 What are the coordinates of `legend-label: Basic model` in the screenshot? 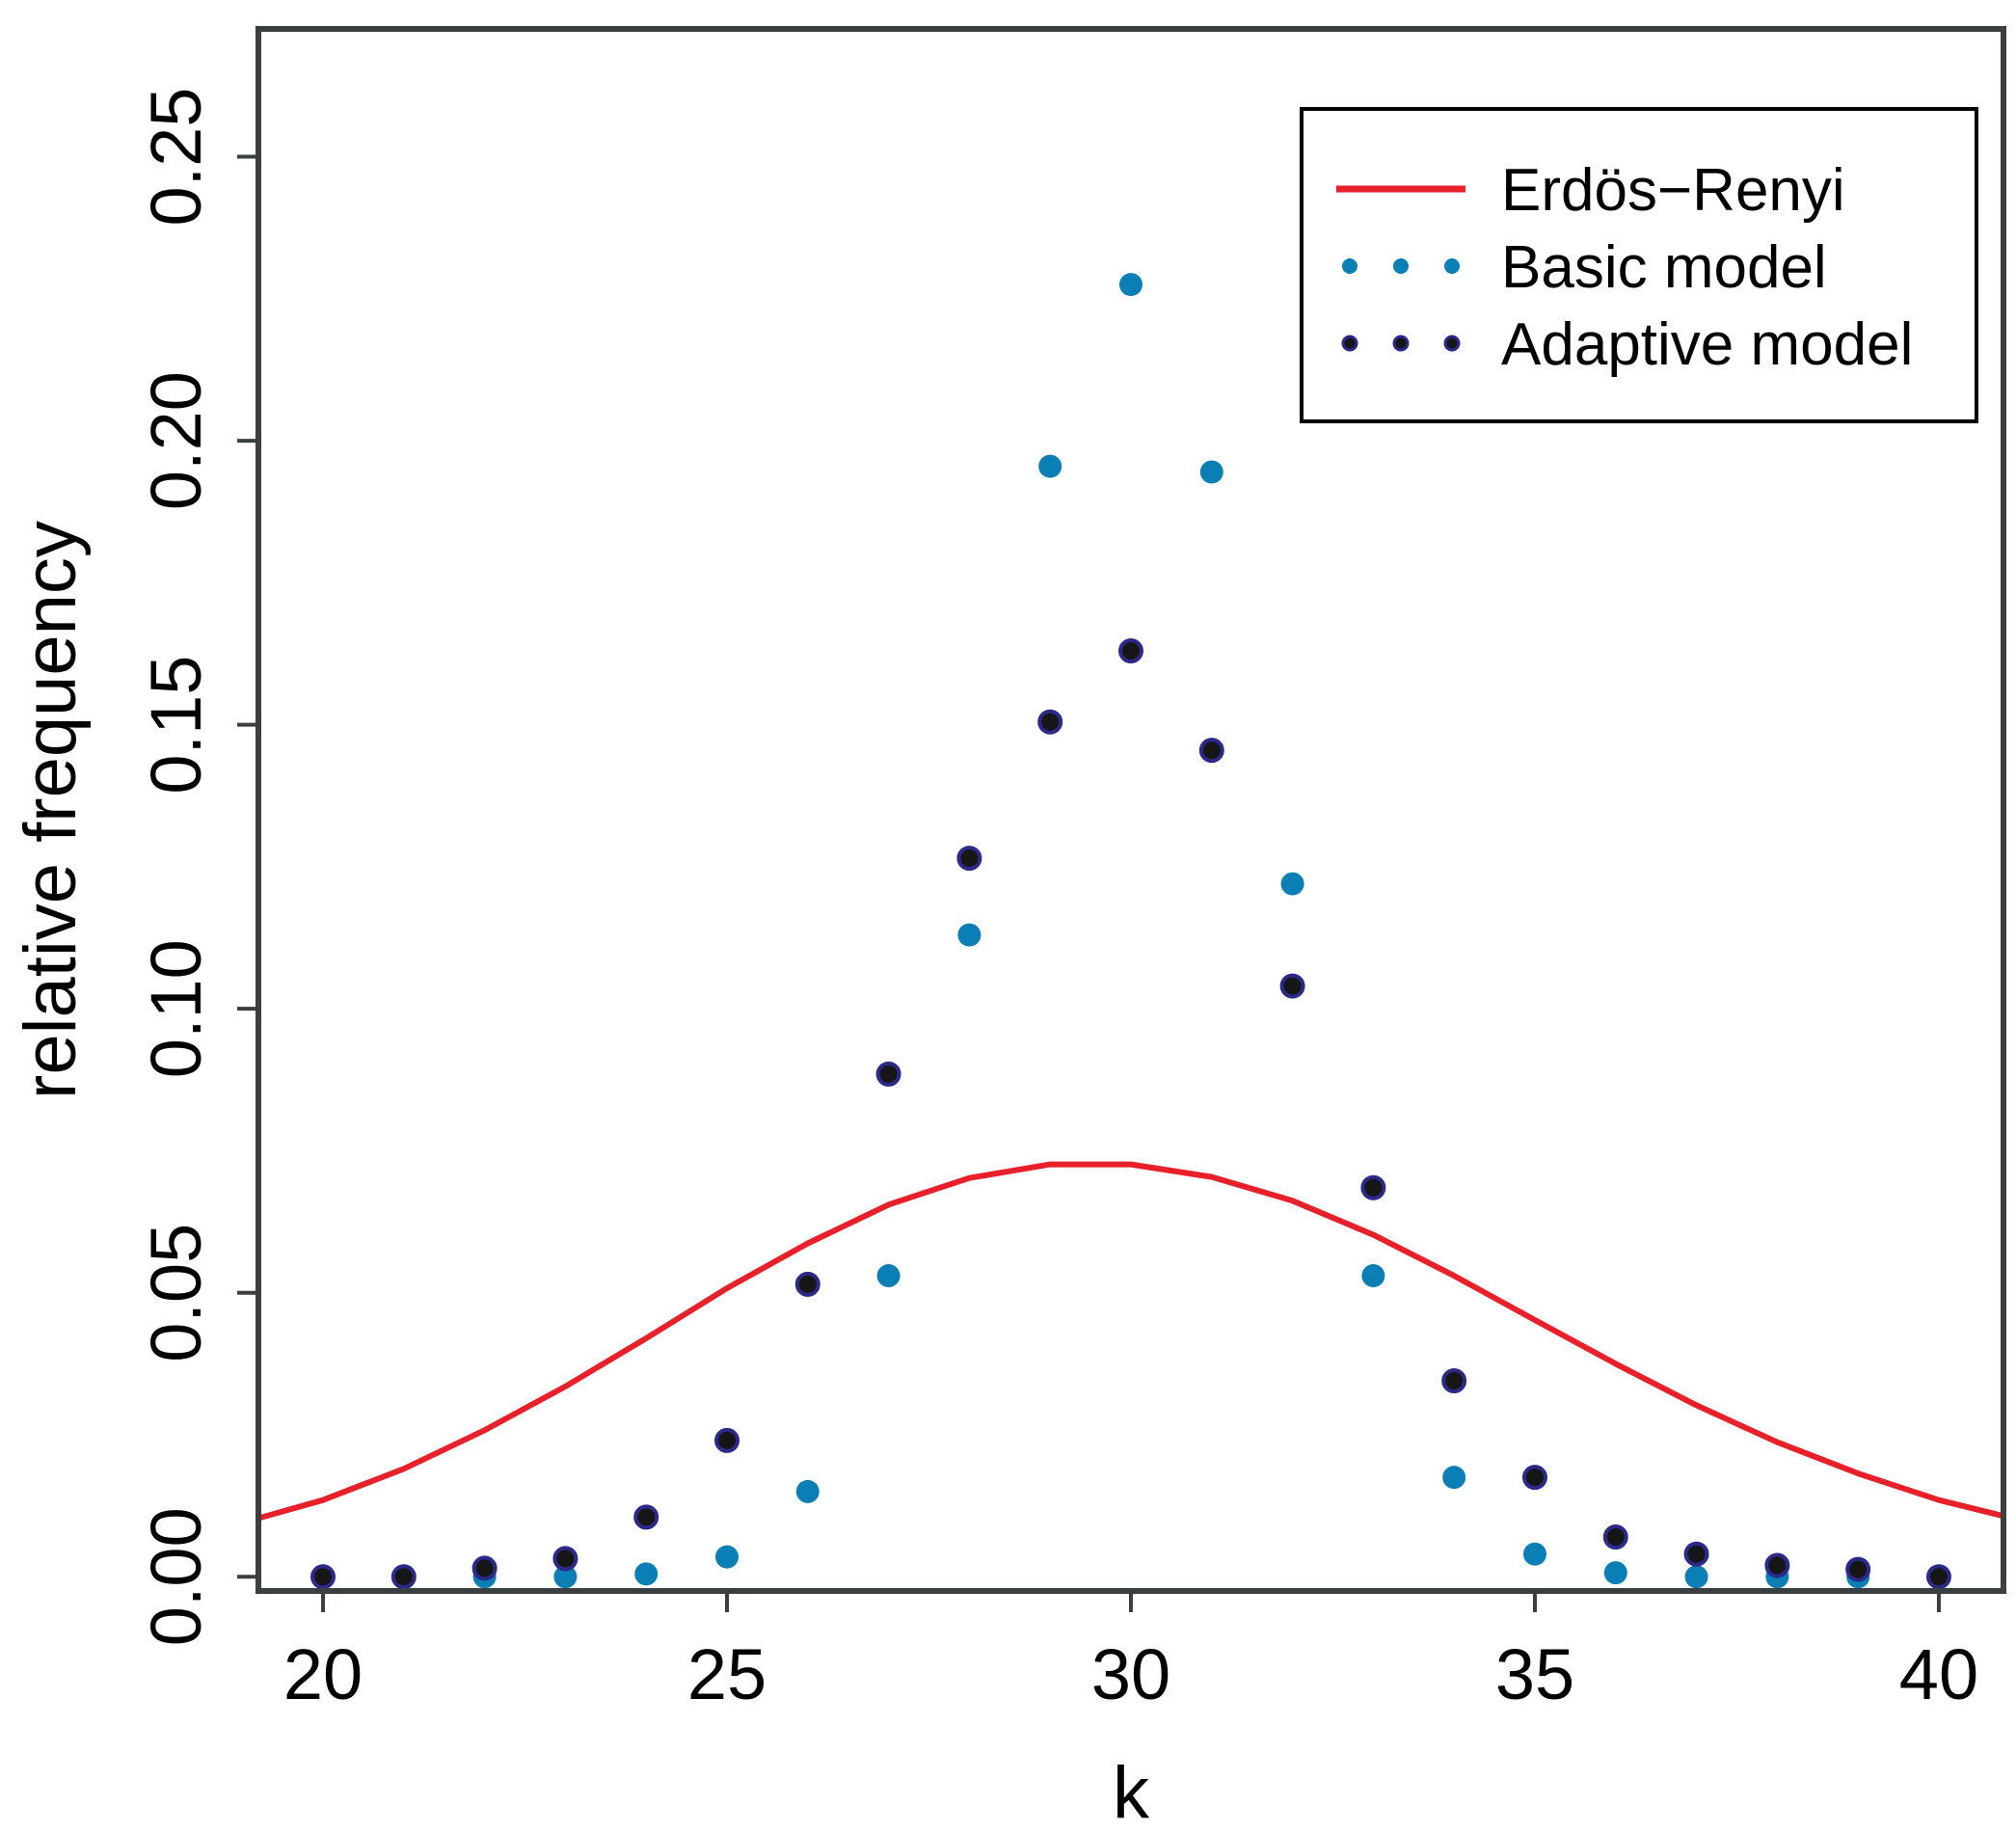 It's located at (1664, 268).